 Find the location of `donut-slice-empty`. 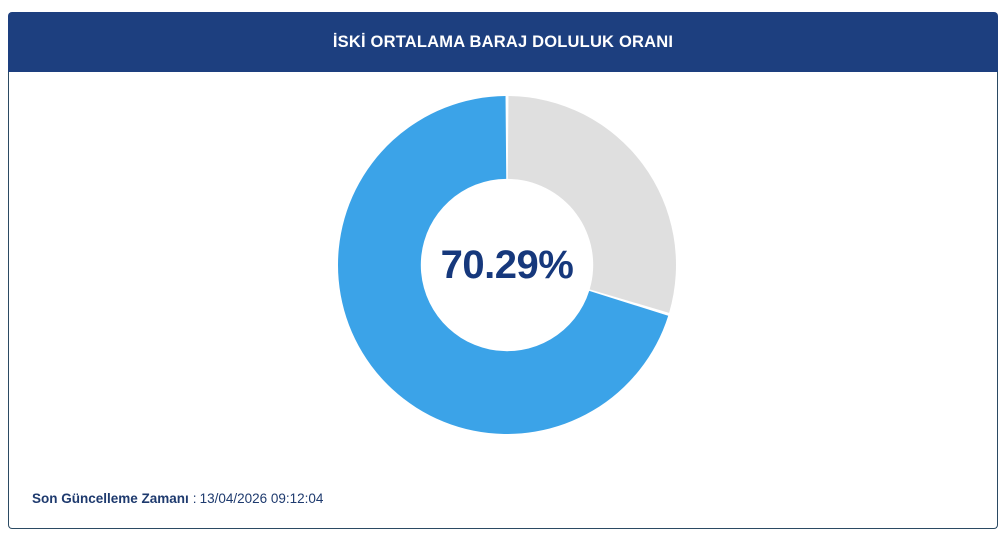

donut-slice-empty is located at coordinates (592, 204).